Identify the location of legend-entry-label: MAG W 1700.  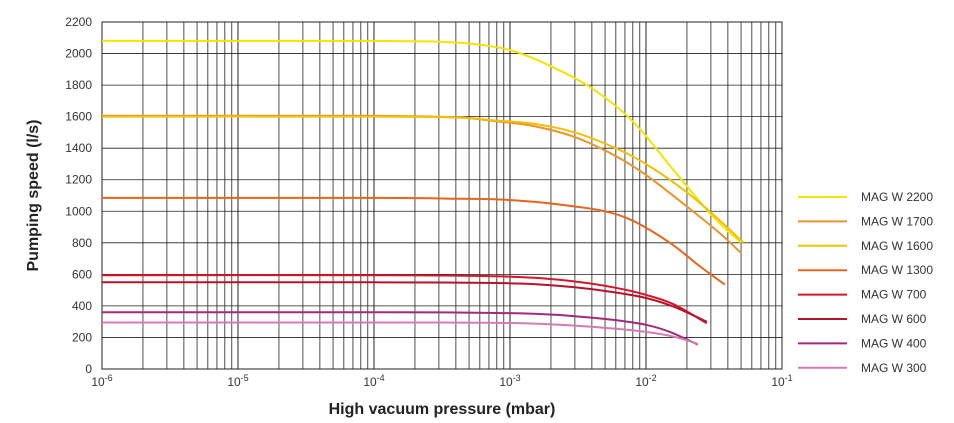
(897, 221).